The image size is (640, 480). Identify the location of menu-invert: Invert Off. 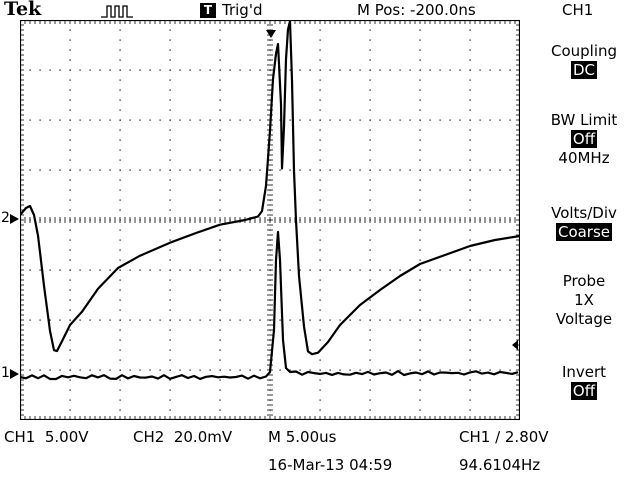
(584, 382).